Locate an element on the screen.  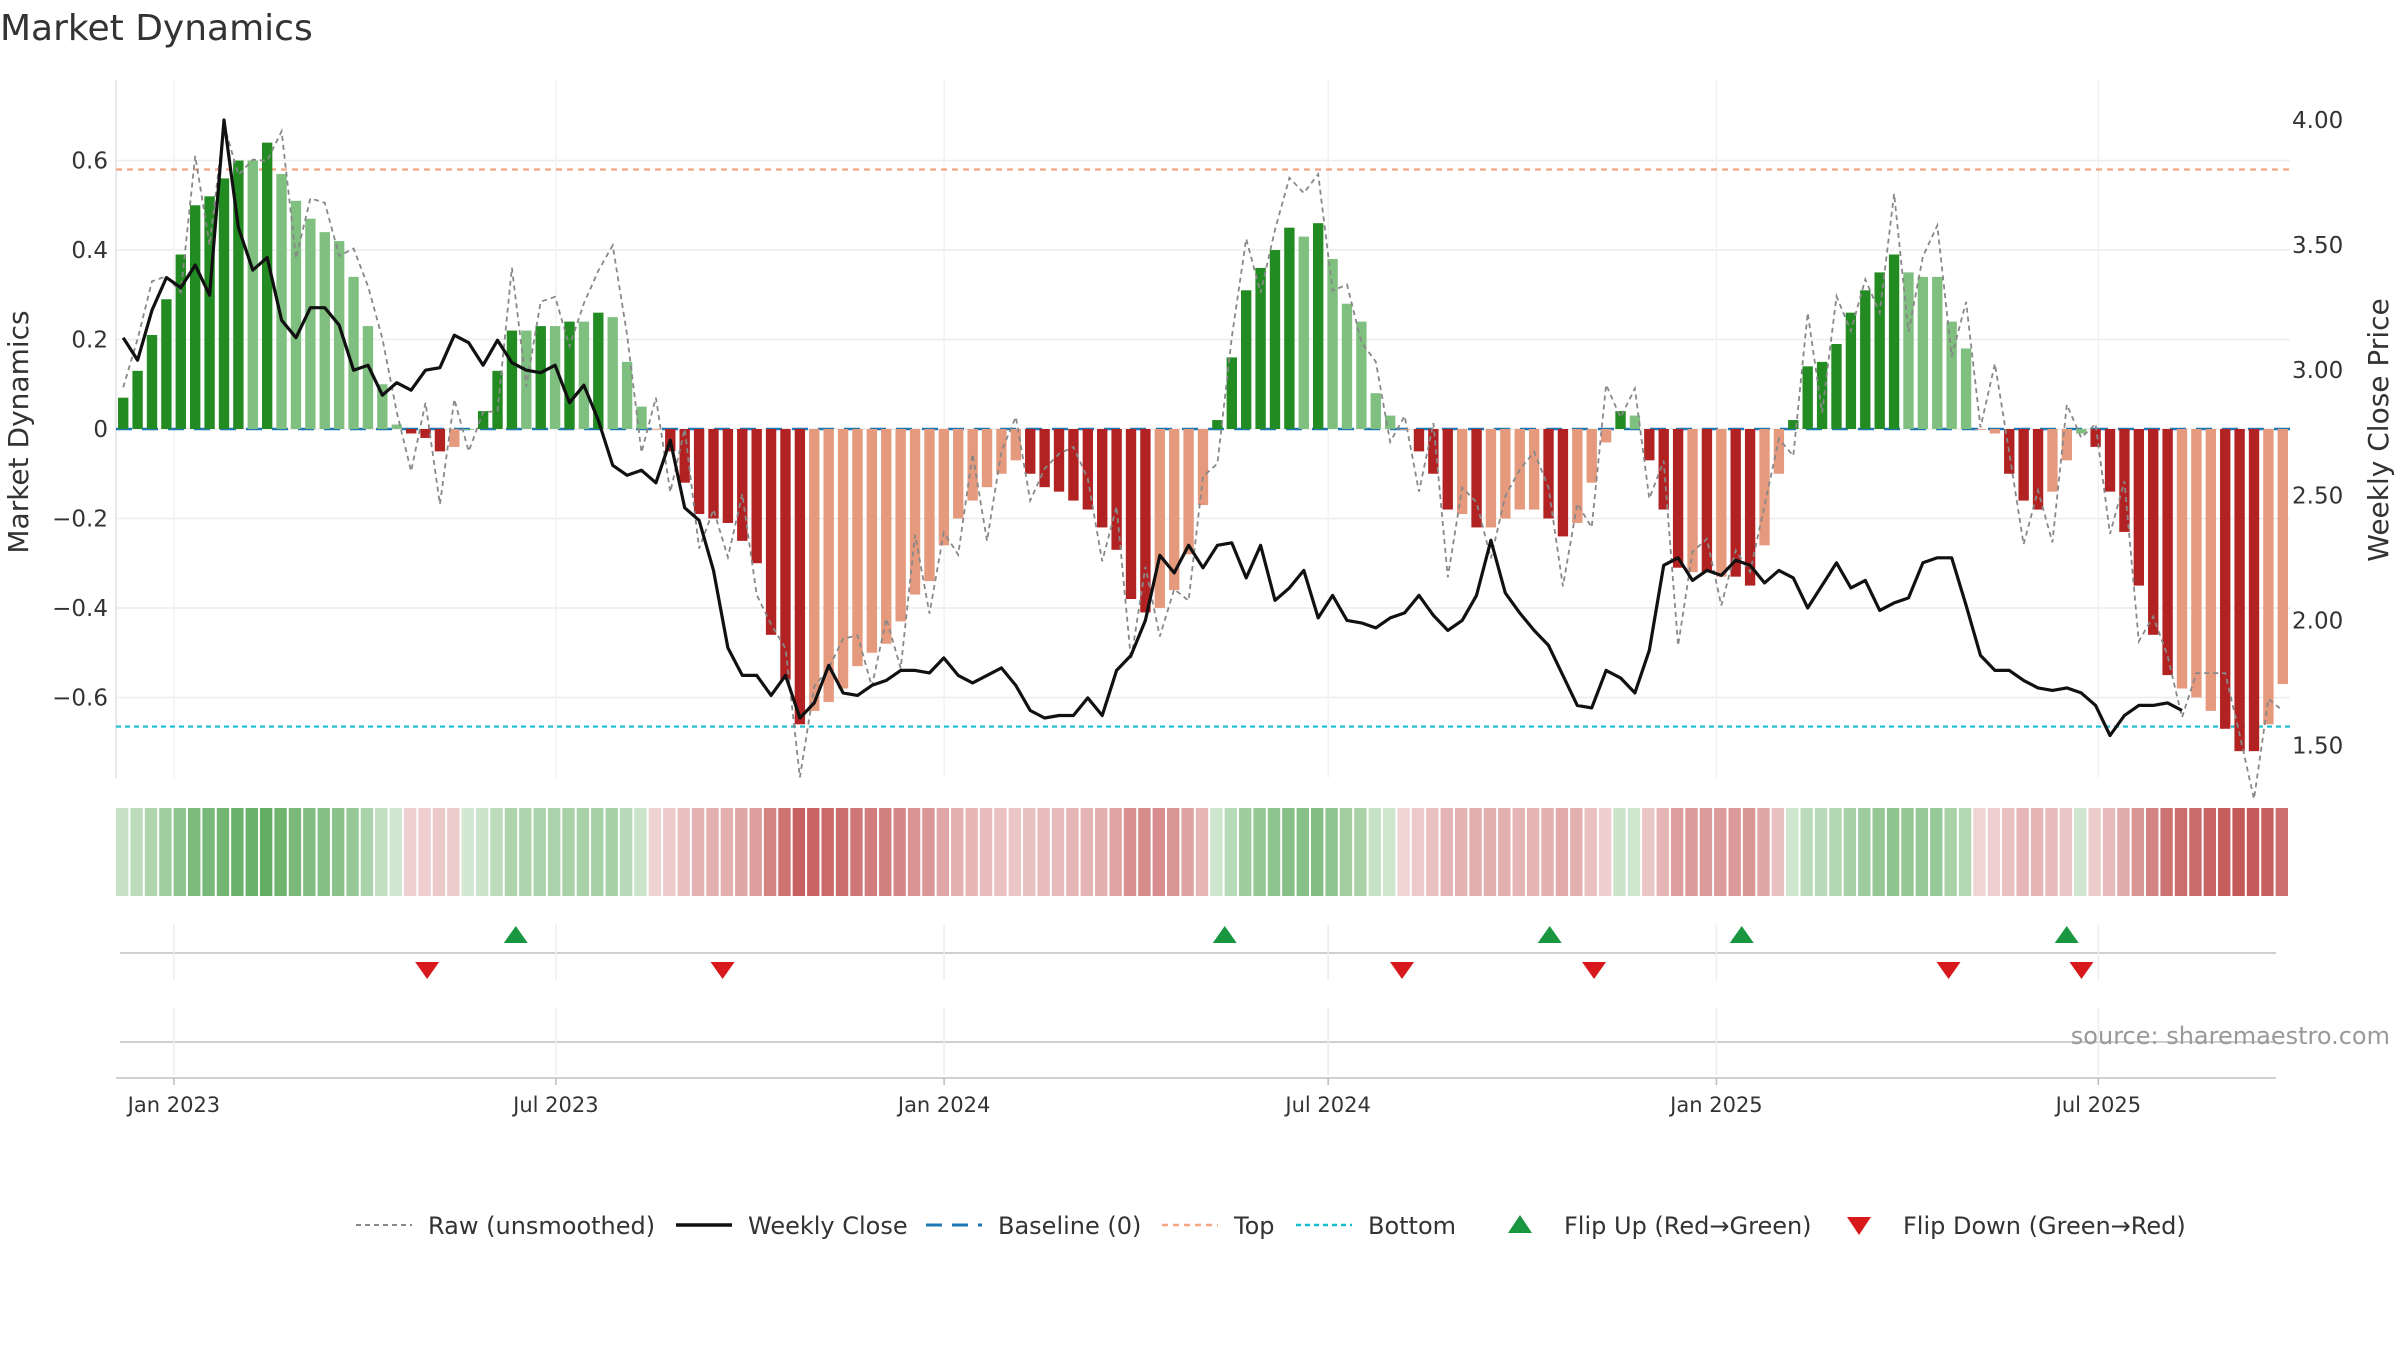
legend-label: Flip Down (Green→Red) is located at coordinates (2044, 1226).